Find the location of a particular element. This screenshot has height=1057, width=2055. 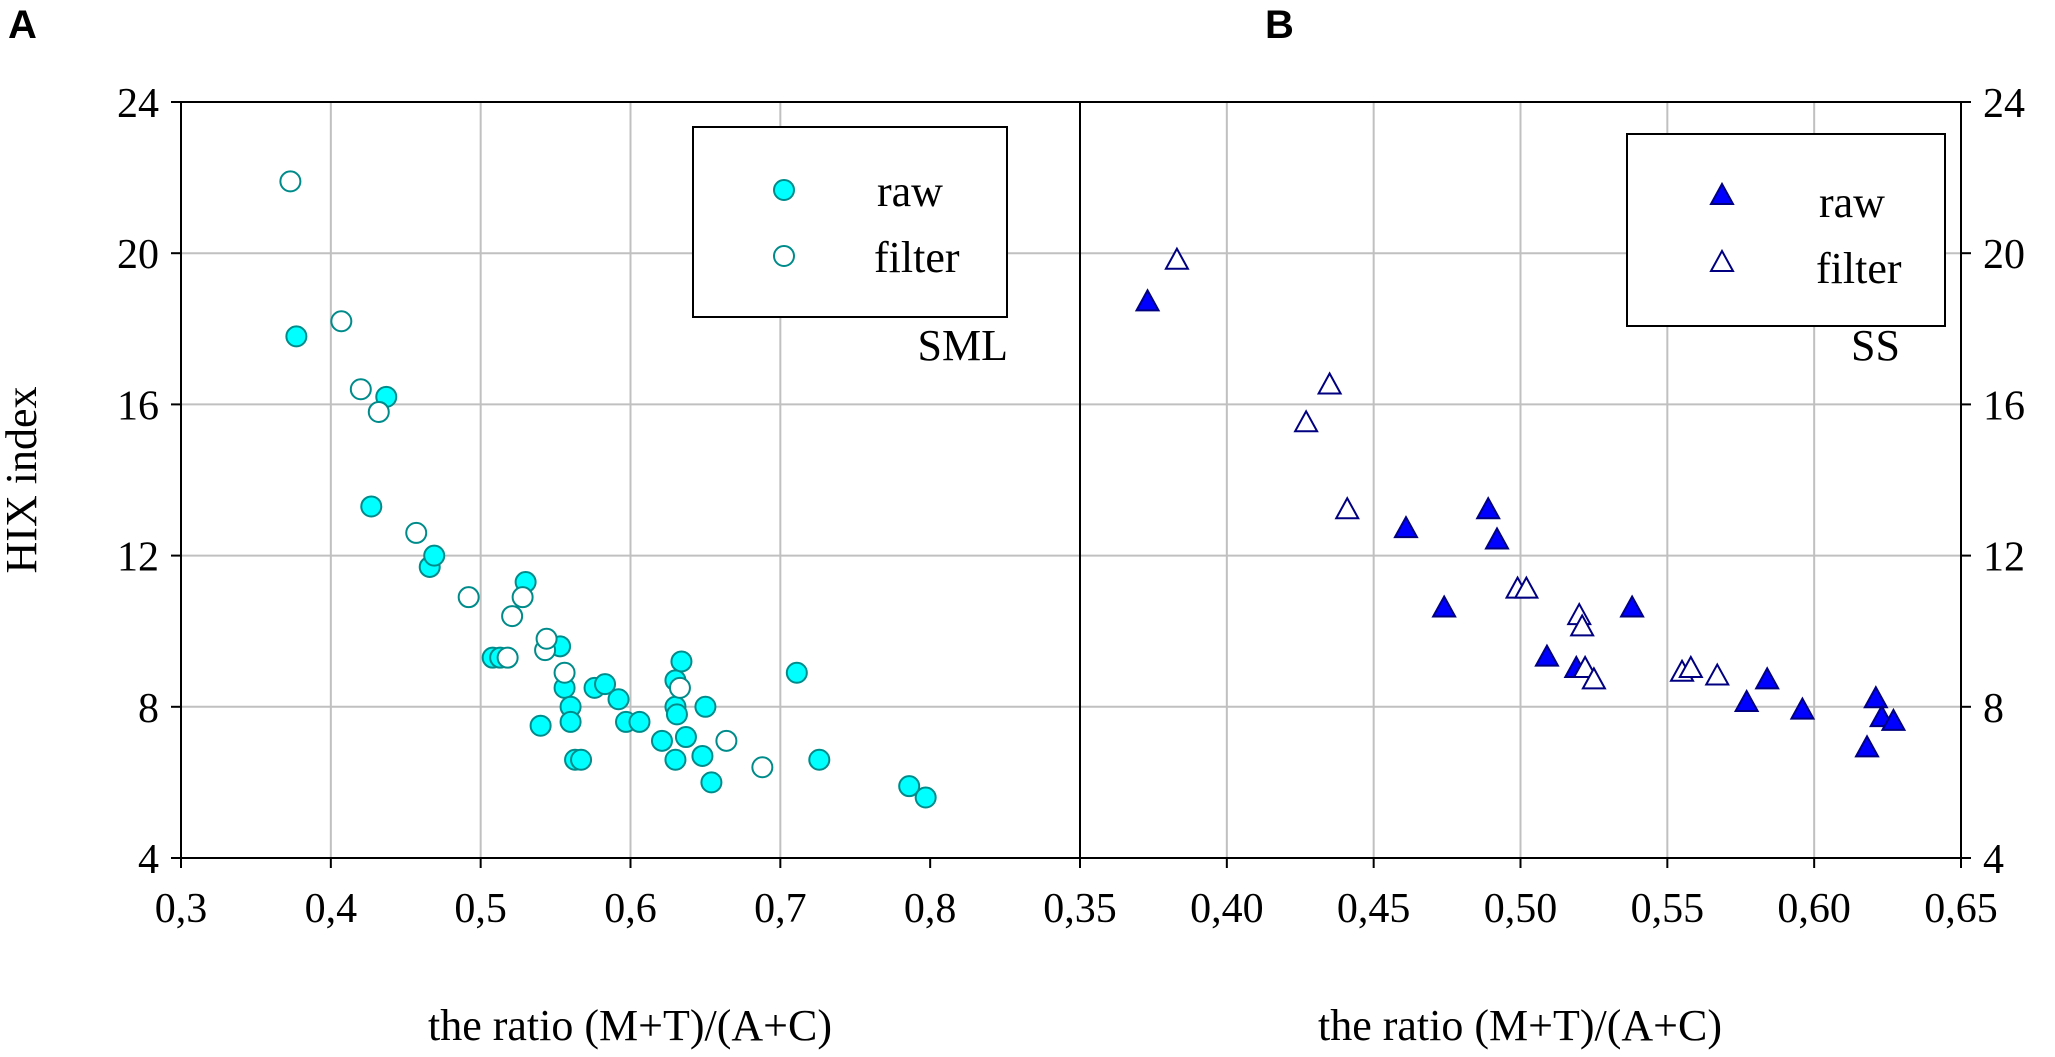

panel-b-y-tick-label: 16 is located at coordinates (2004, 406).